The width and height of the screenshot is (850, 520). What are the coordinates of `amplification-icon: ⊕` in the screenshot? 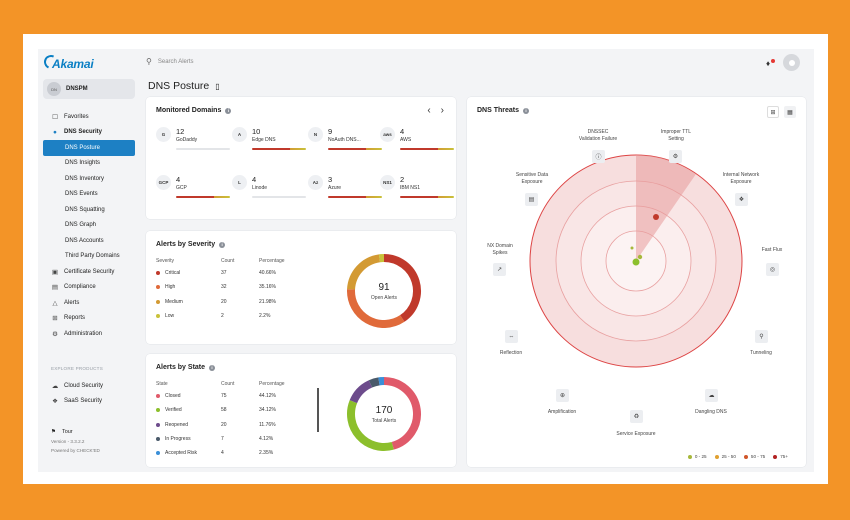 It's located at (562, 395).